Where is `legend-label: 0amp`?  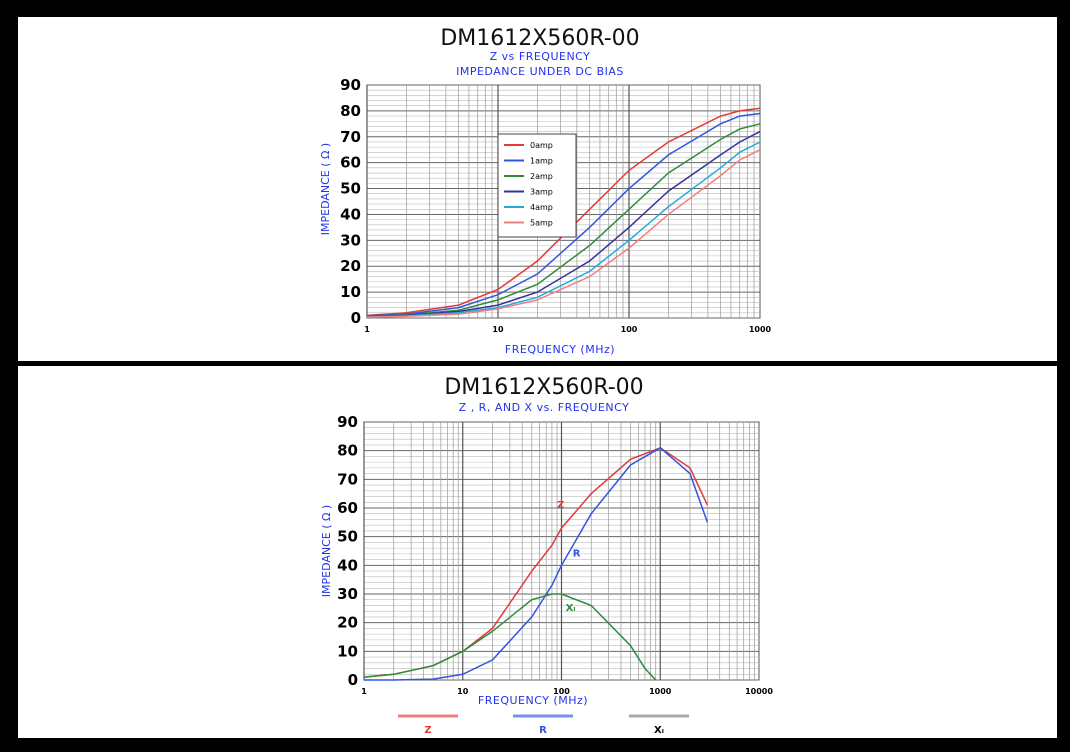
legend-label: 0amp is located at coordinates (541, 145).